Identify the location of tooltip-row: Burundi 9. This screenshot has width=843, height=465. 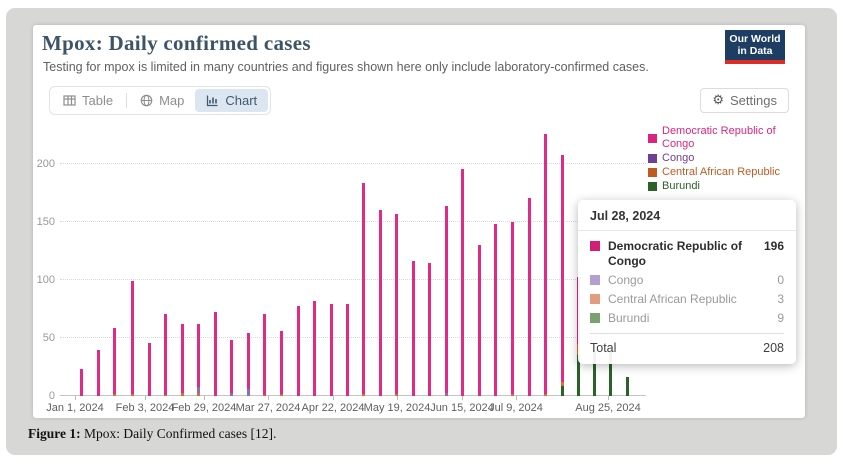
(687, 318).